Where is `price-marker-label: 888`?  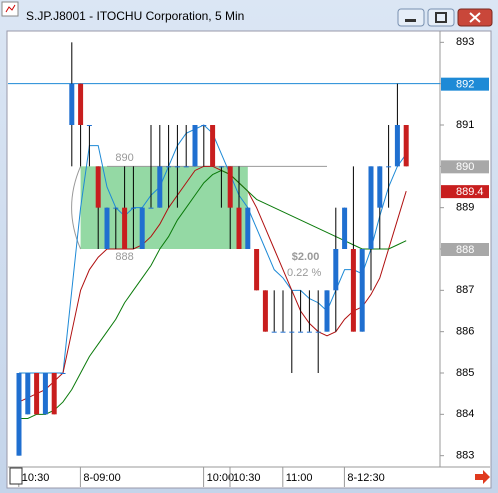
price-marker-label: 888 is located at coordinates (465, 250).